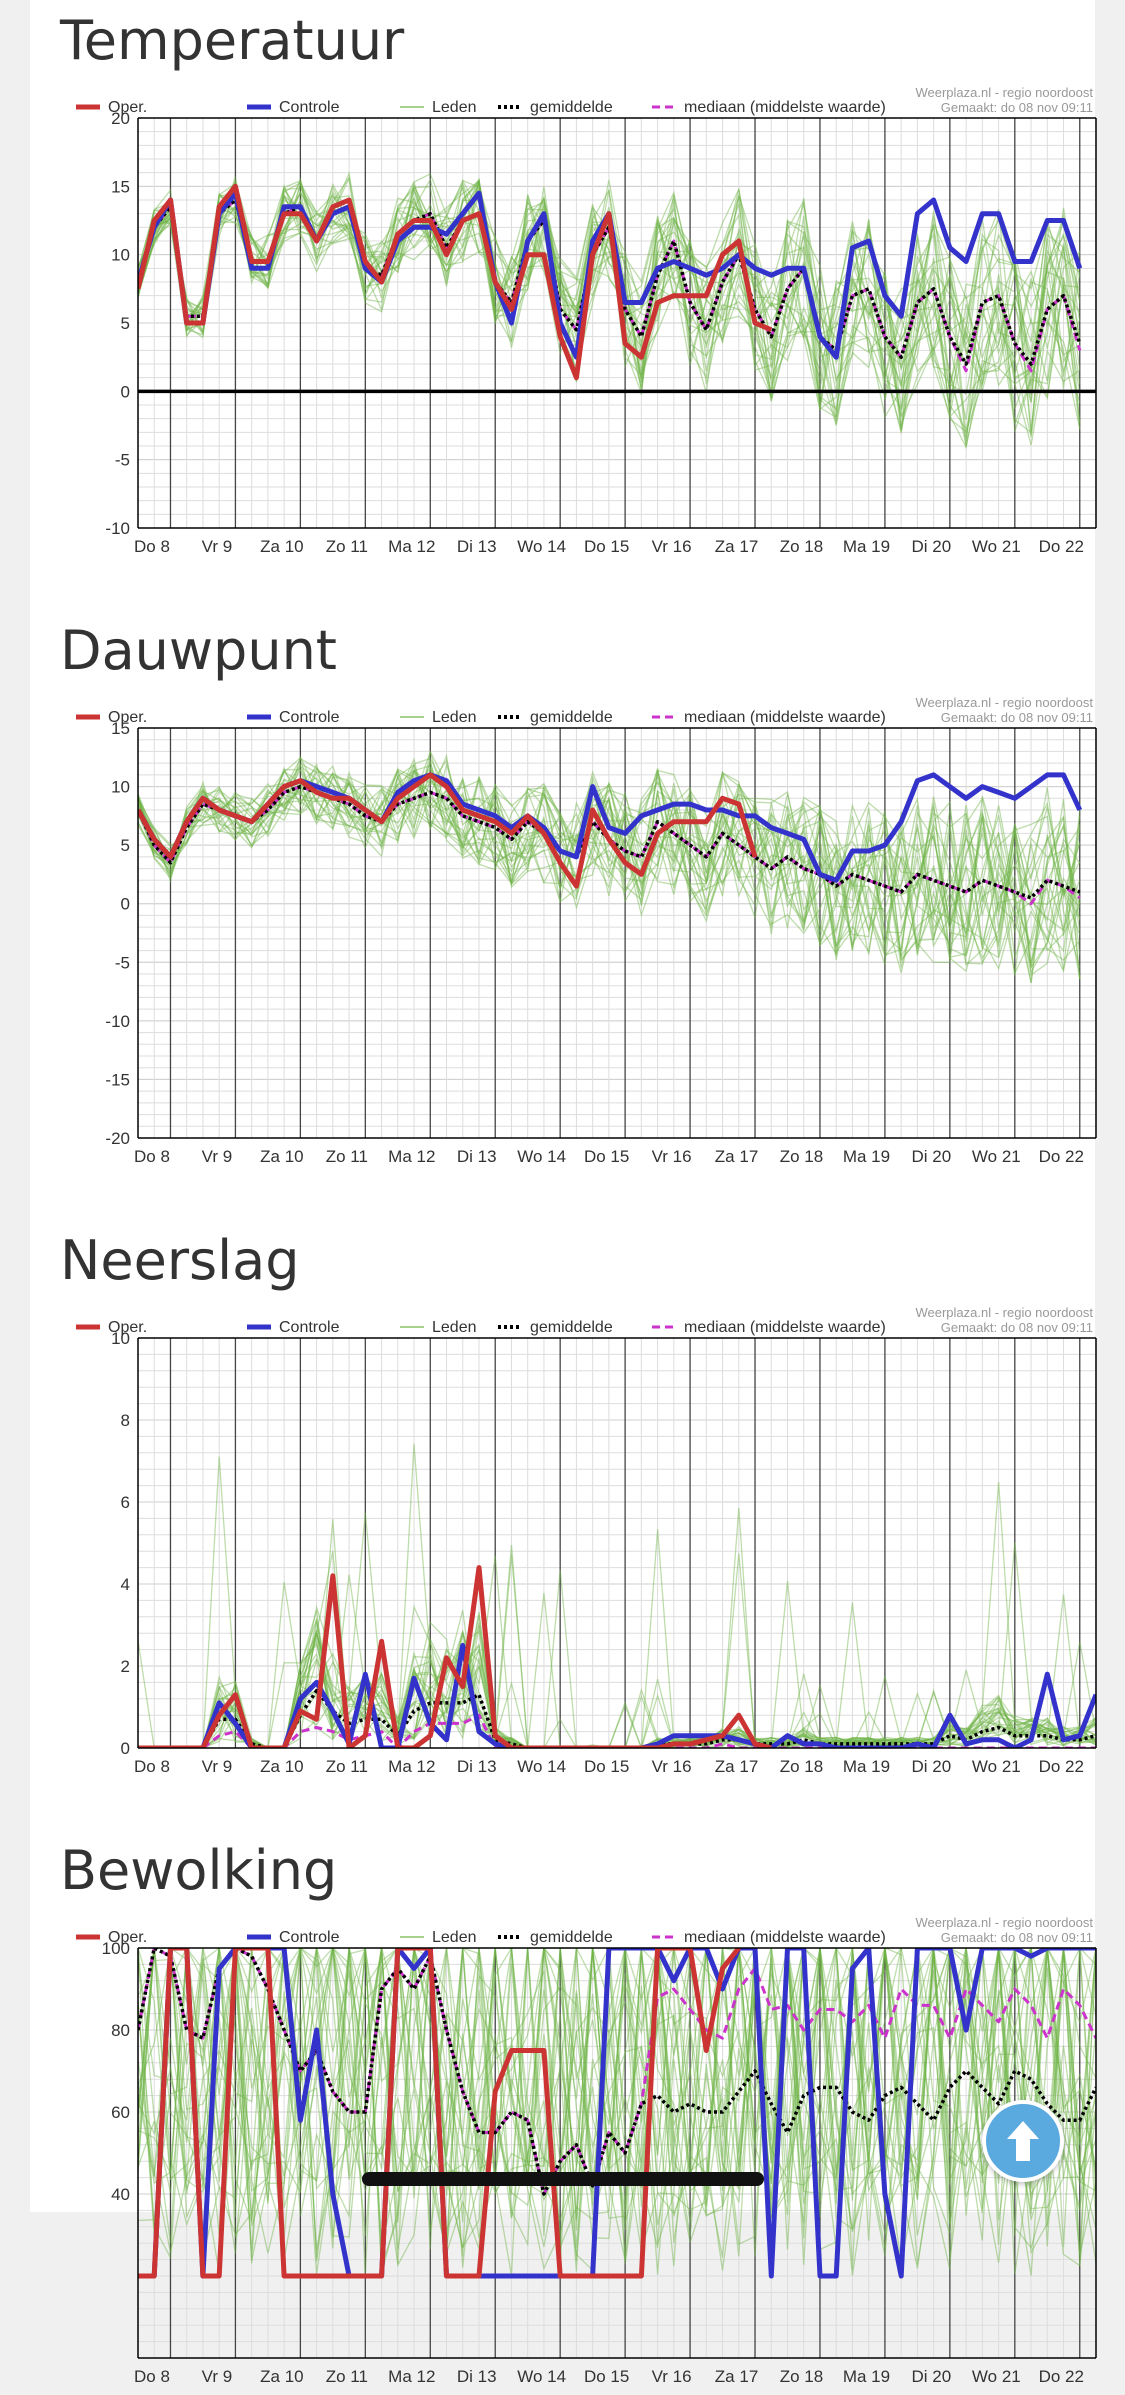 This screenshot has width=1125, height=2395. I want to click on x-tick-label: Wo 21, so click(996, 2376).